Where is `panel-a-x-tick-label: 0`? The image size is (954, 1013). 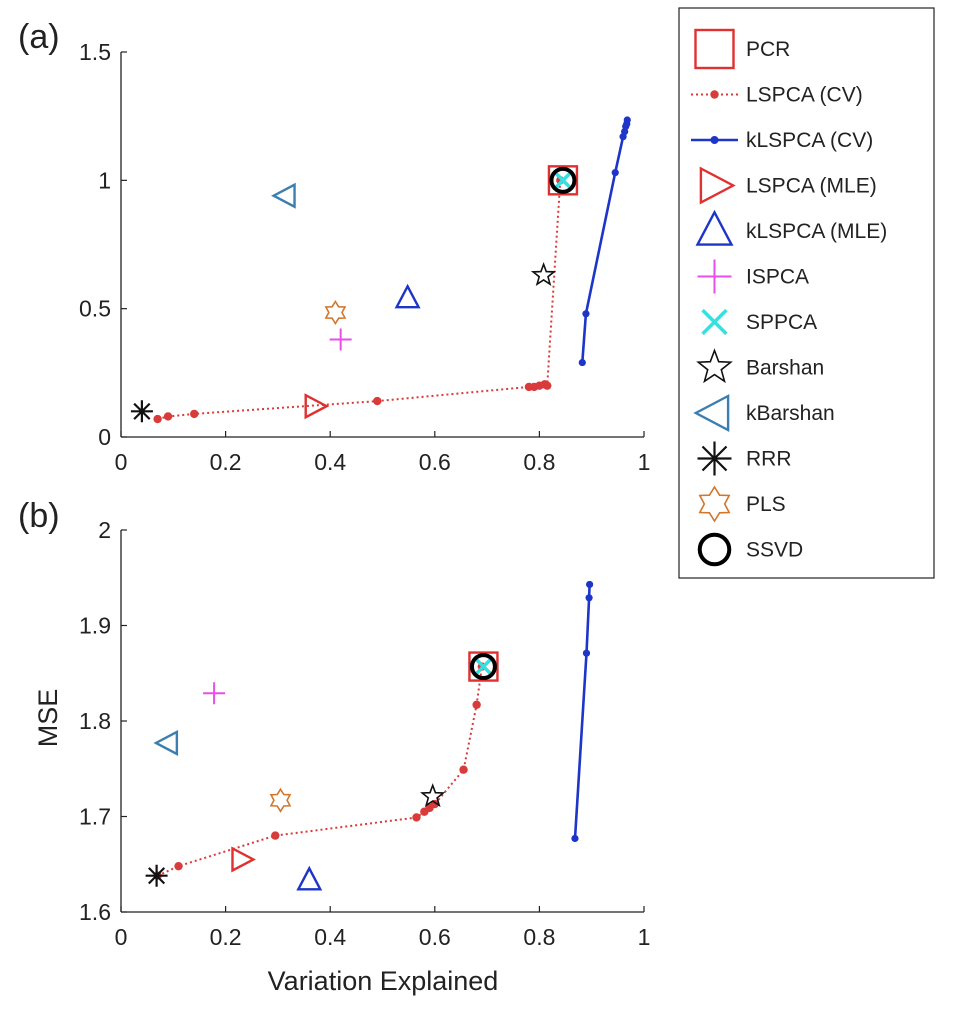 panel-a-x-tick-label: 0 is located at coordinates (121, 462).